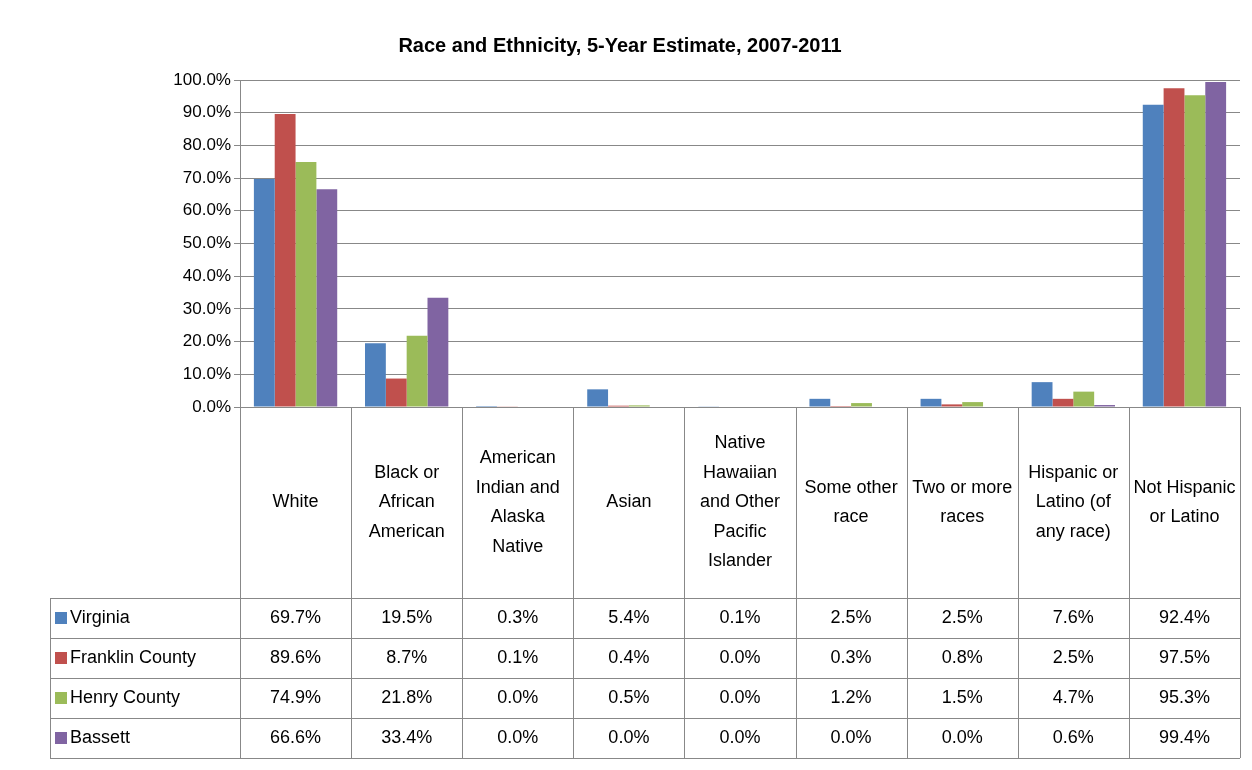  I want to click on legend-label: Virginia, so click(100, 616).